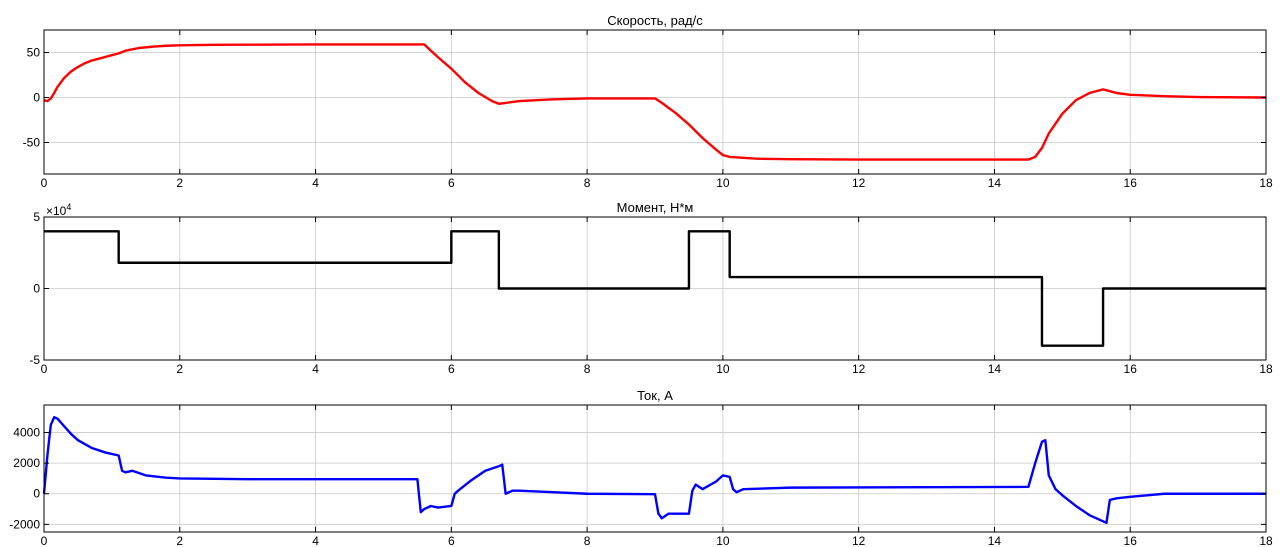 Image resolution: width=1283 pixels, height=547 pixels. Describe the element at coordinates (36, 217) in the screenshot. I see `y-tick-label: 5` at that location.